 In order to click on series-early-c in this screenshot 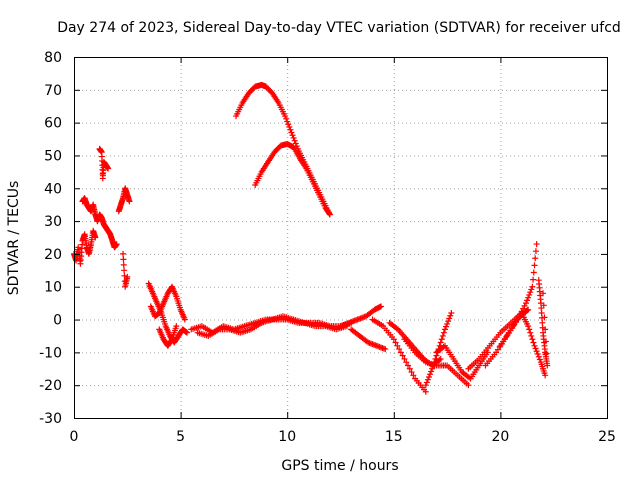, I will do `click(107, 231)`.